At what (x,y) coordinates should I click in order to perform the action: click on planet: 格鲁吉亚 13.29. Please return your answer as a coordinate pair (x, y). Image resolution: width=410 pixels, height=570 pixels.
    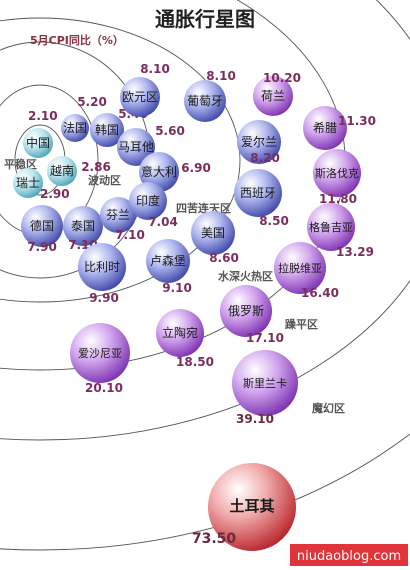
    Looking at the image, I should click on (340, 231).